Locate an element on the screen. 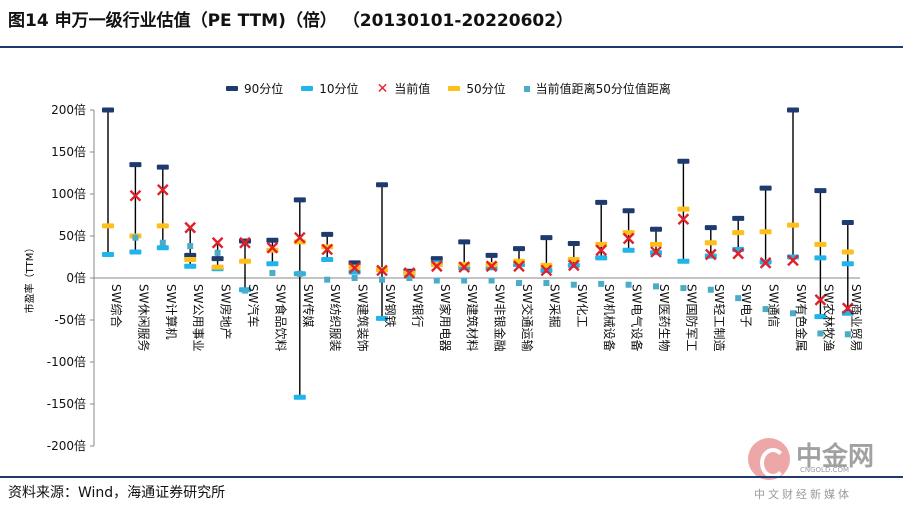  legend-item-current: ✕ 当前值 is located at coordinates (404, 88).